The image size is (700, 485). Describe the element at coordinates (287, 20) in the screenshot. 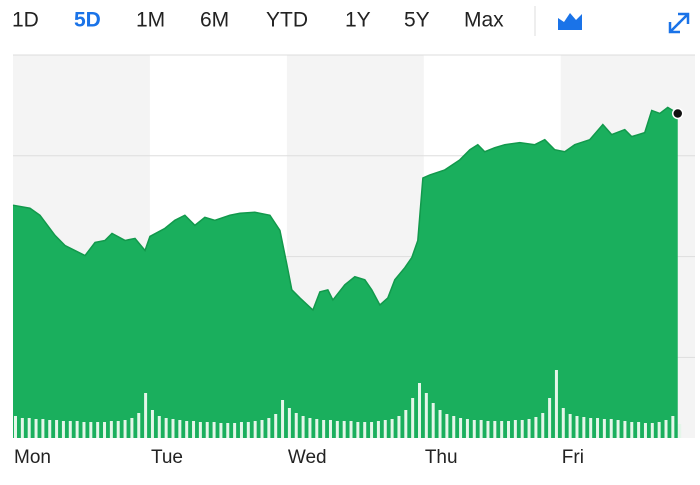

I see `range-tab: YTD` at that location.